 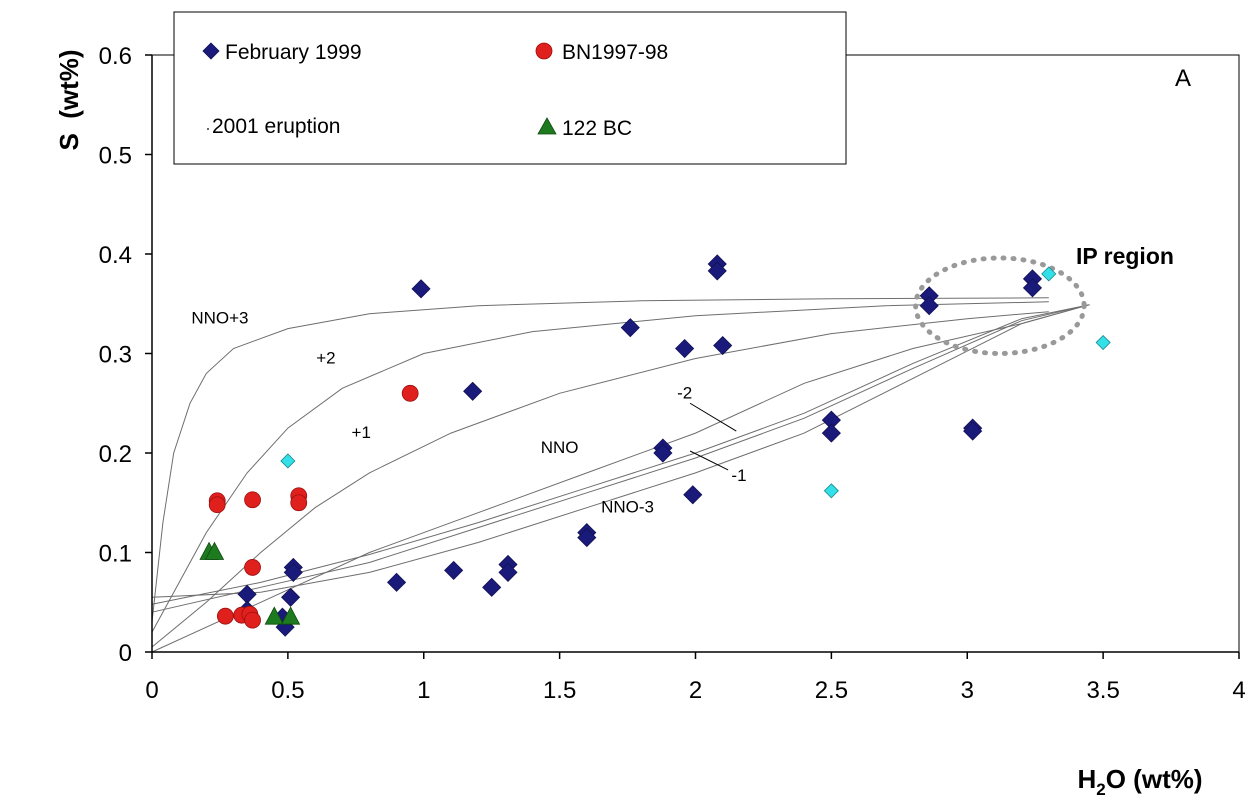 What do you see at coordinates (1125, 256) in the screenshot?
I see `ip-region-label: IP region` at bounding box center [1125, 256].